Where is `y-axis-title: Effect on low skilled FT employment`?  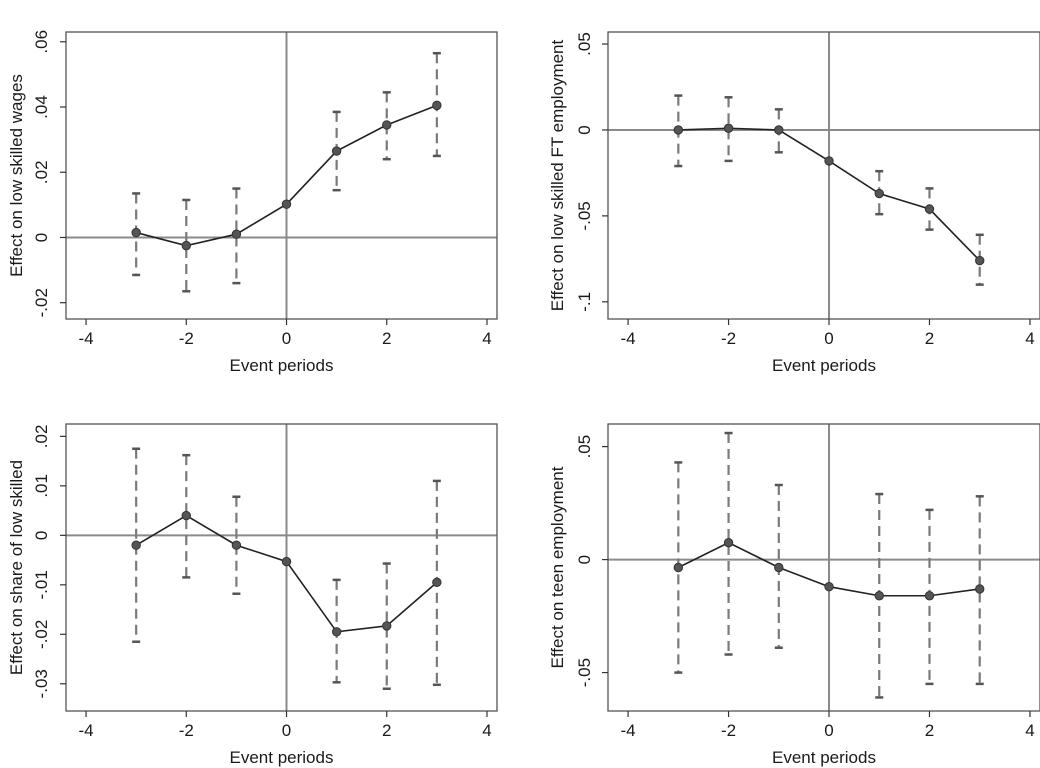 y-axis-title: Effect on low skilled FT employment is located at coordinates (557, 175).